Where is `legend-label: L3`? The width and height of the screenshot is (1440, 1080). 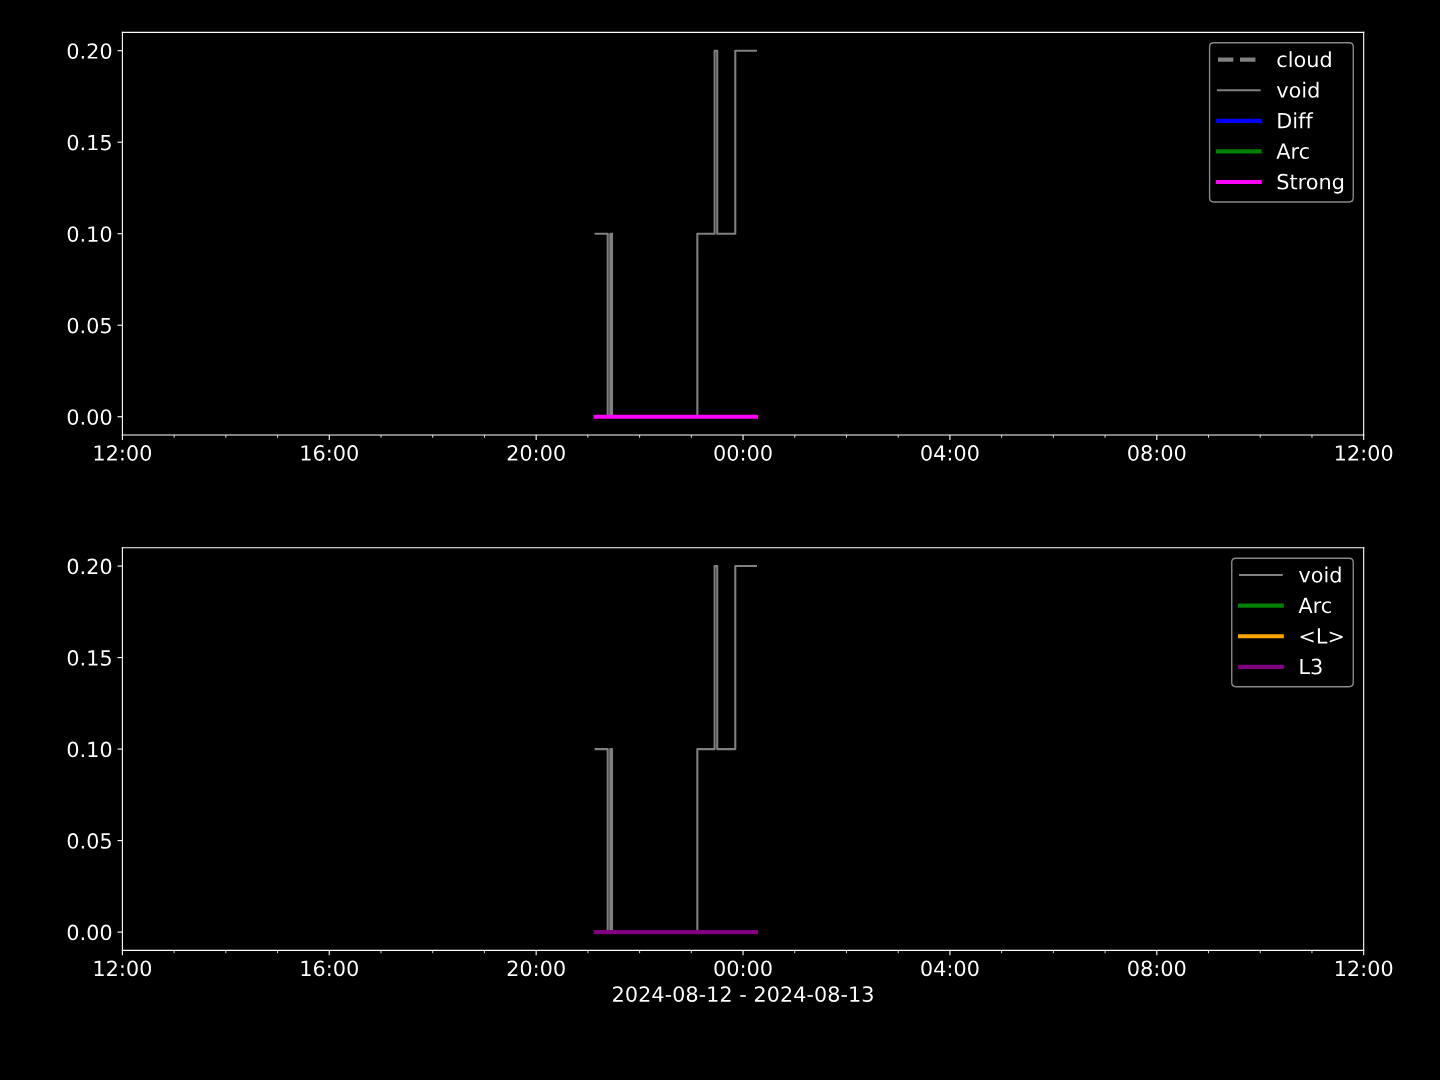 legend-label: L3 is located at coordinates (1311, 666).